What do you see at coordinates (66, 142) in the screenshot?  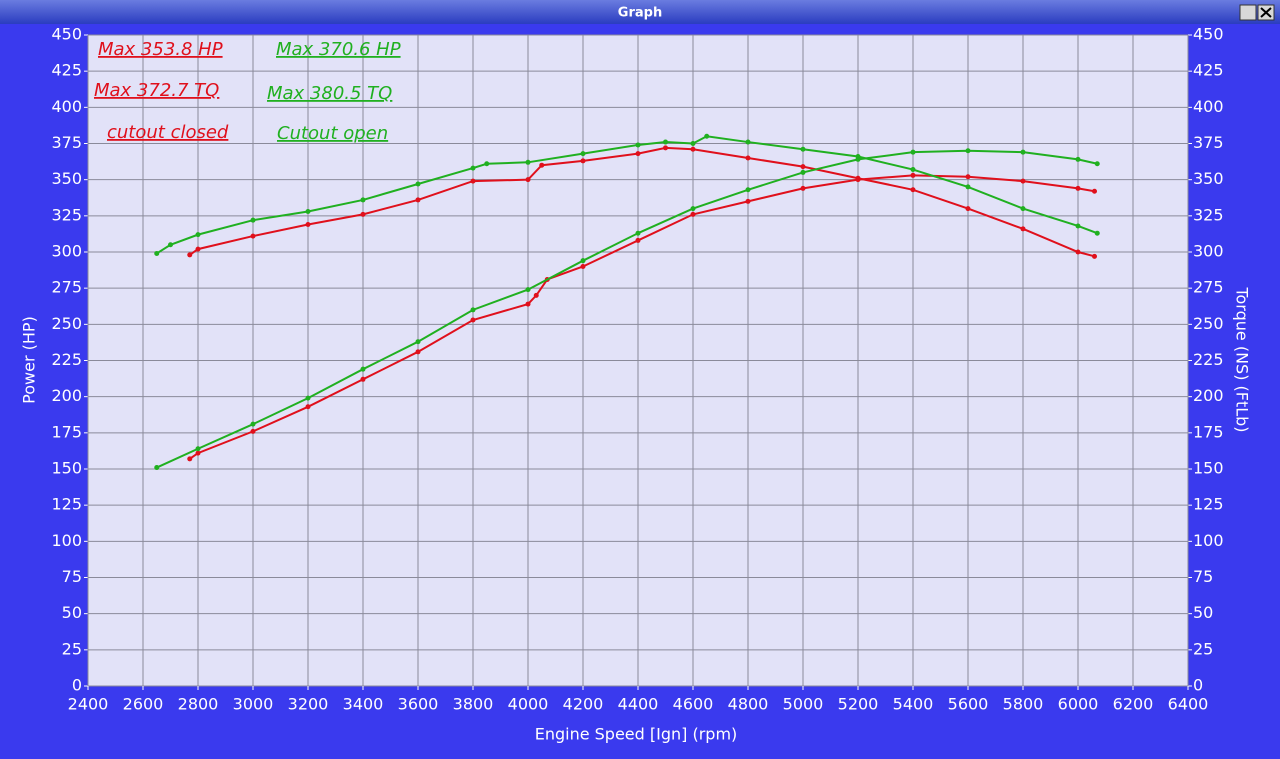 I see `y-tick-label: 375` at bounding box center [66, 142].